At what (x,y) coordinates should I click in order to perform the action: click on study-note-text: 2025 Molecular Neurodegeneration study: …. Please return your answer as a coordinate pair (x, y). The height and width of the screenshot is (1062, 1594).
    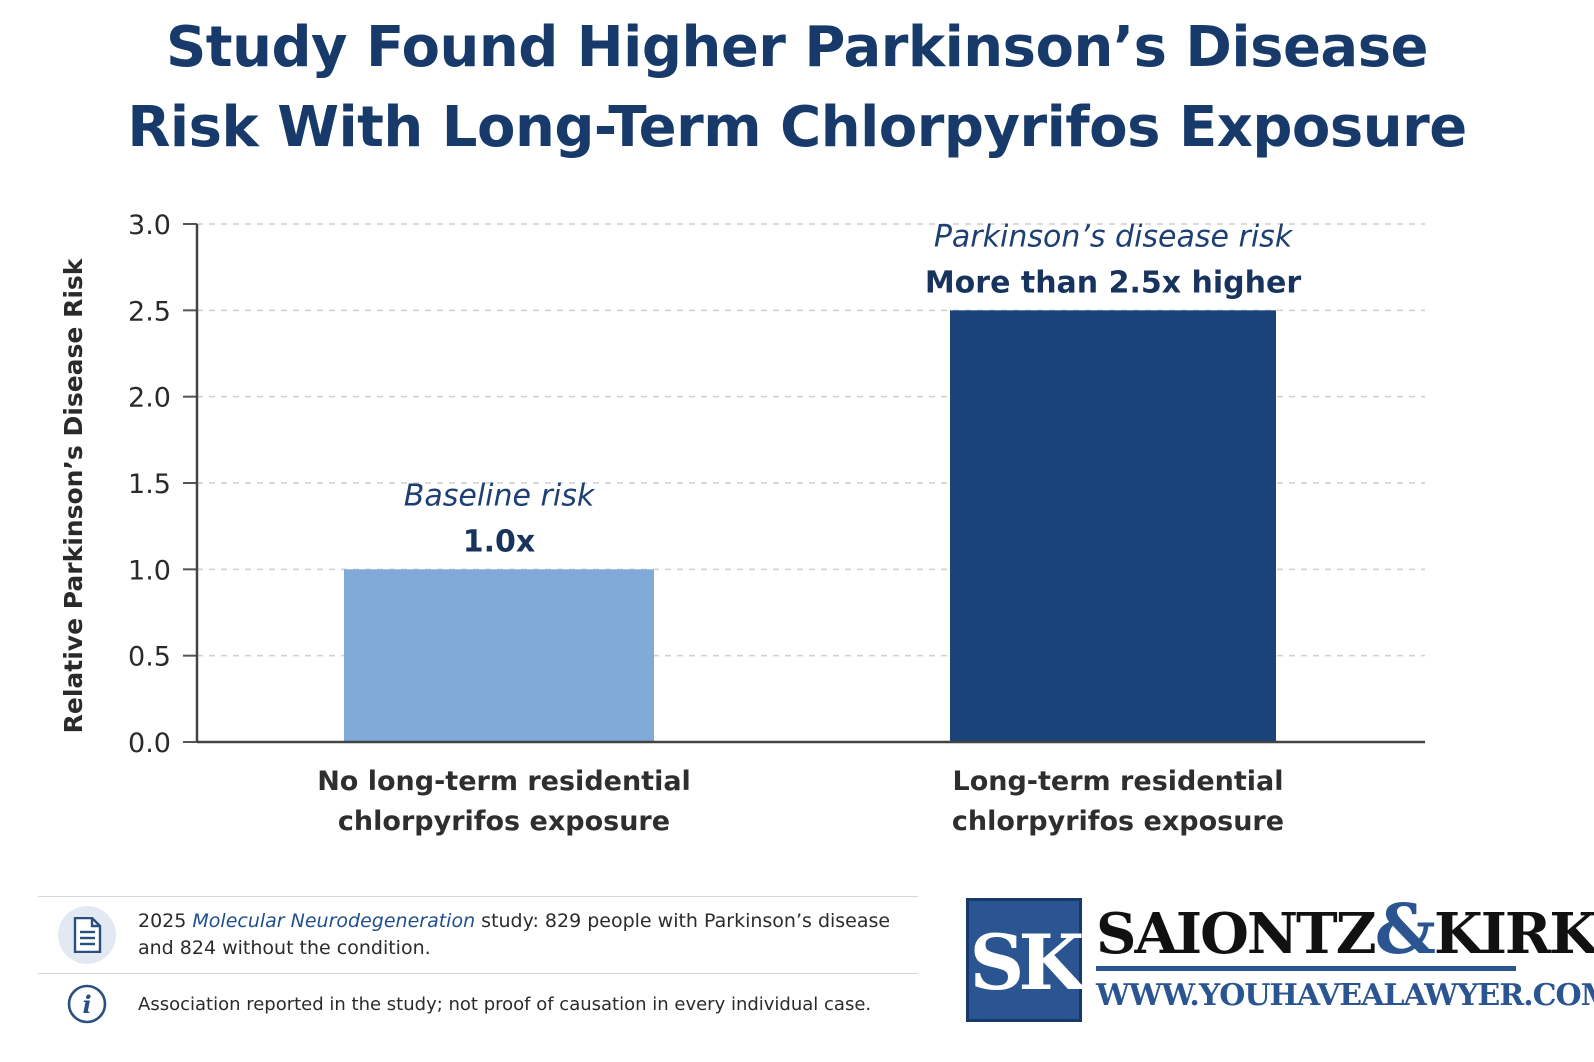
    Looking at the image, I should click on (514, 935).